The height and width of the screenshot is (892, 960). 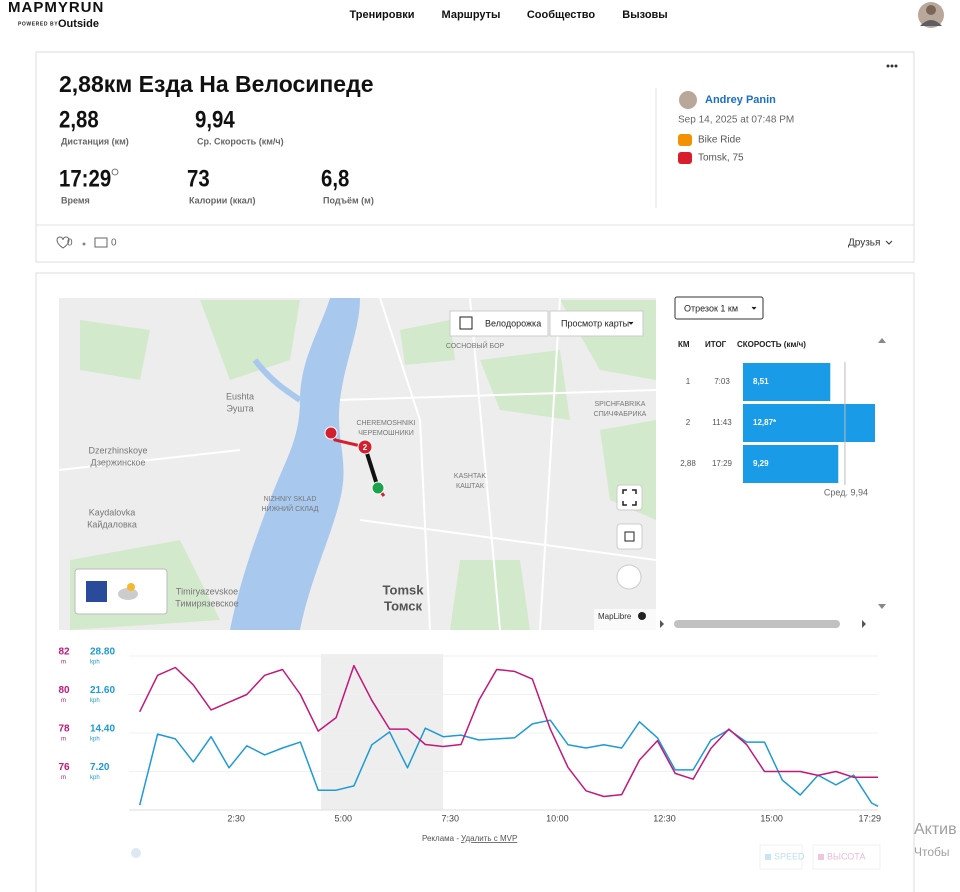 What do you see at coordinates (761, 381) in the screenshot?
I see `split-speed: 8,51` at bounding box center [761, 381].